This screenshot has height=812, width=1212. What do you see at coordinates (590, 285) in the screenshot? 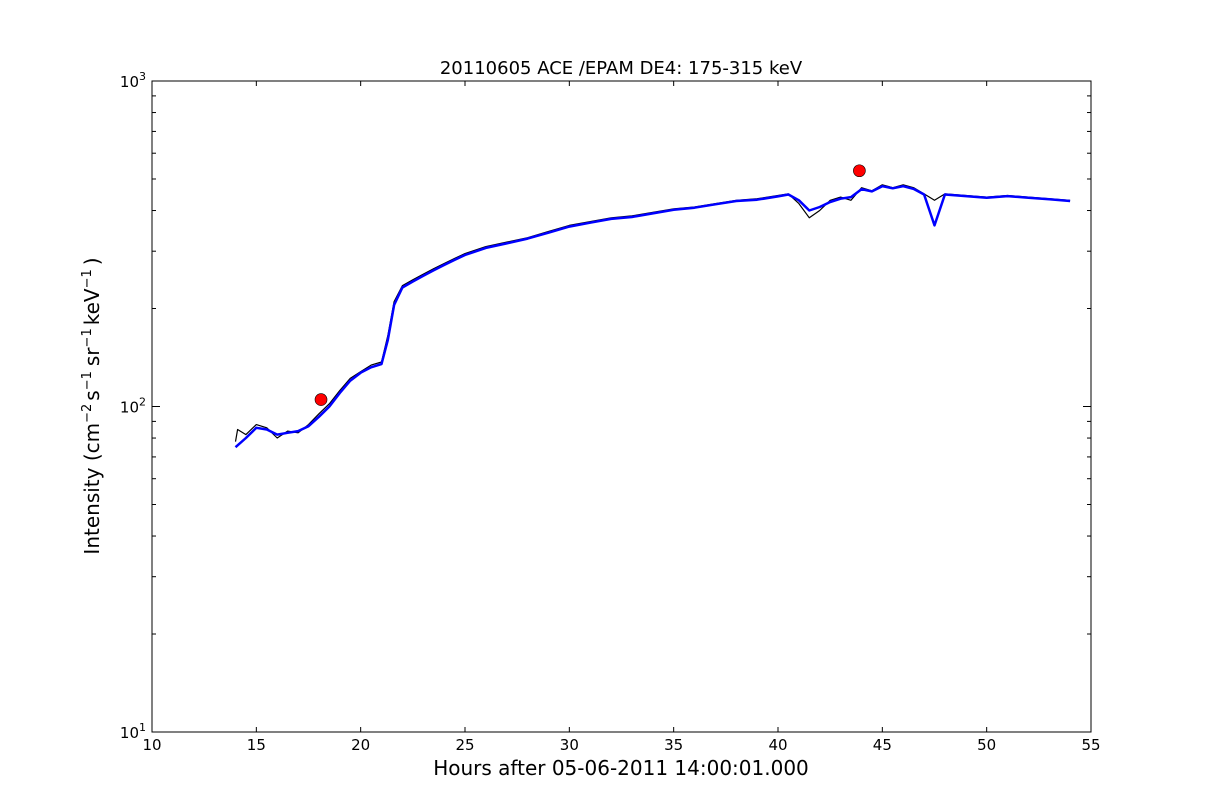
I see `marker-layer` at bounding box center [590, 285].